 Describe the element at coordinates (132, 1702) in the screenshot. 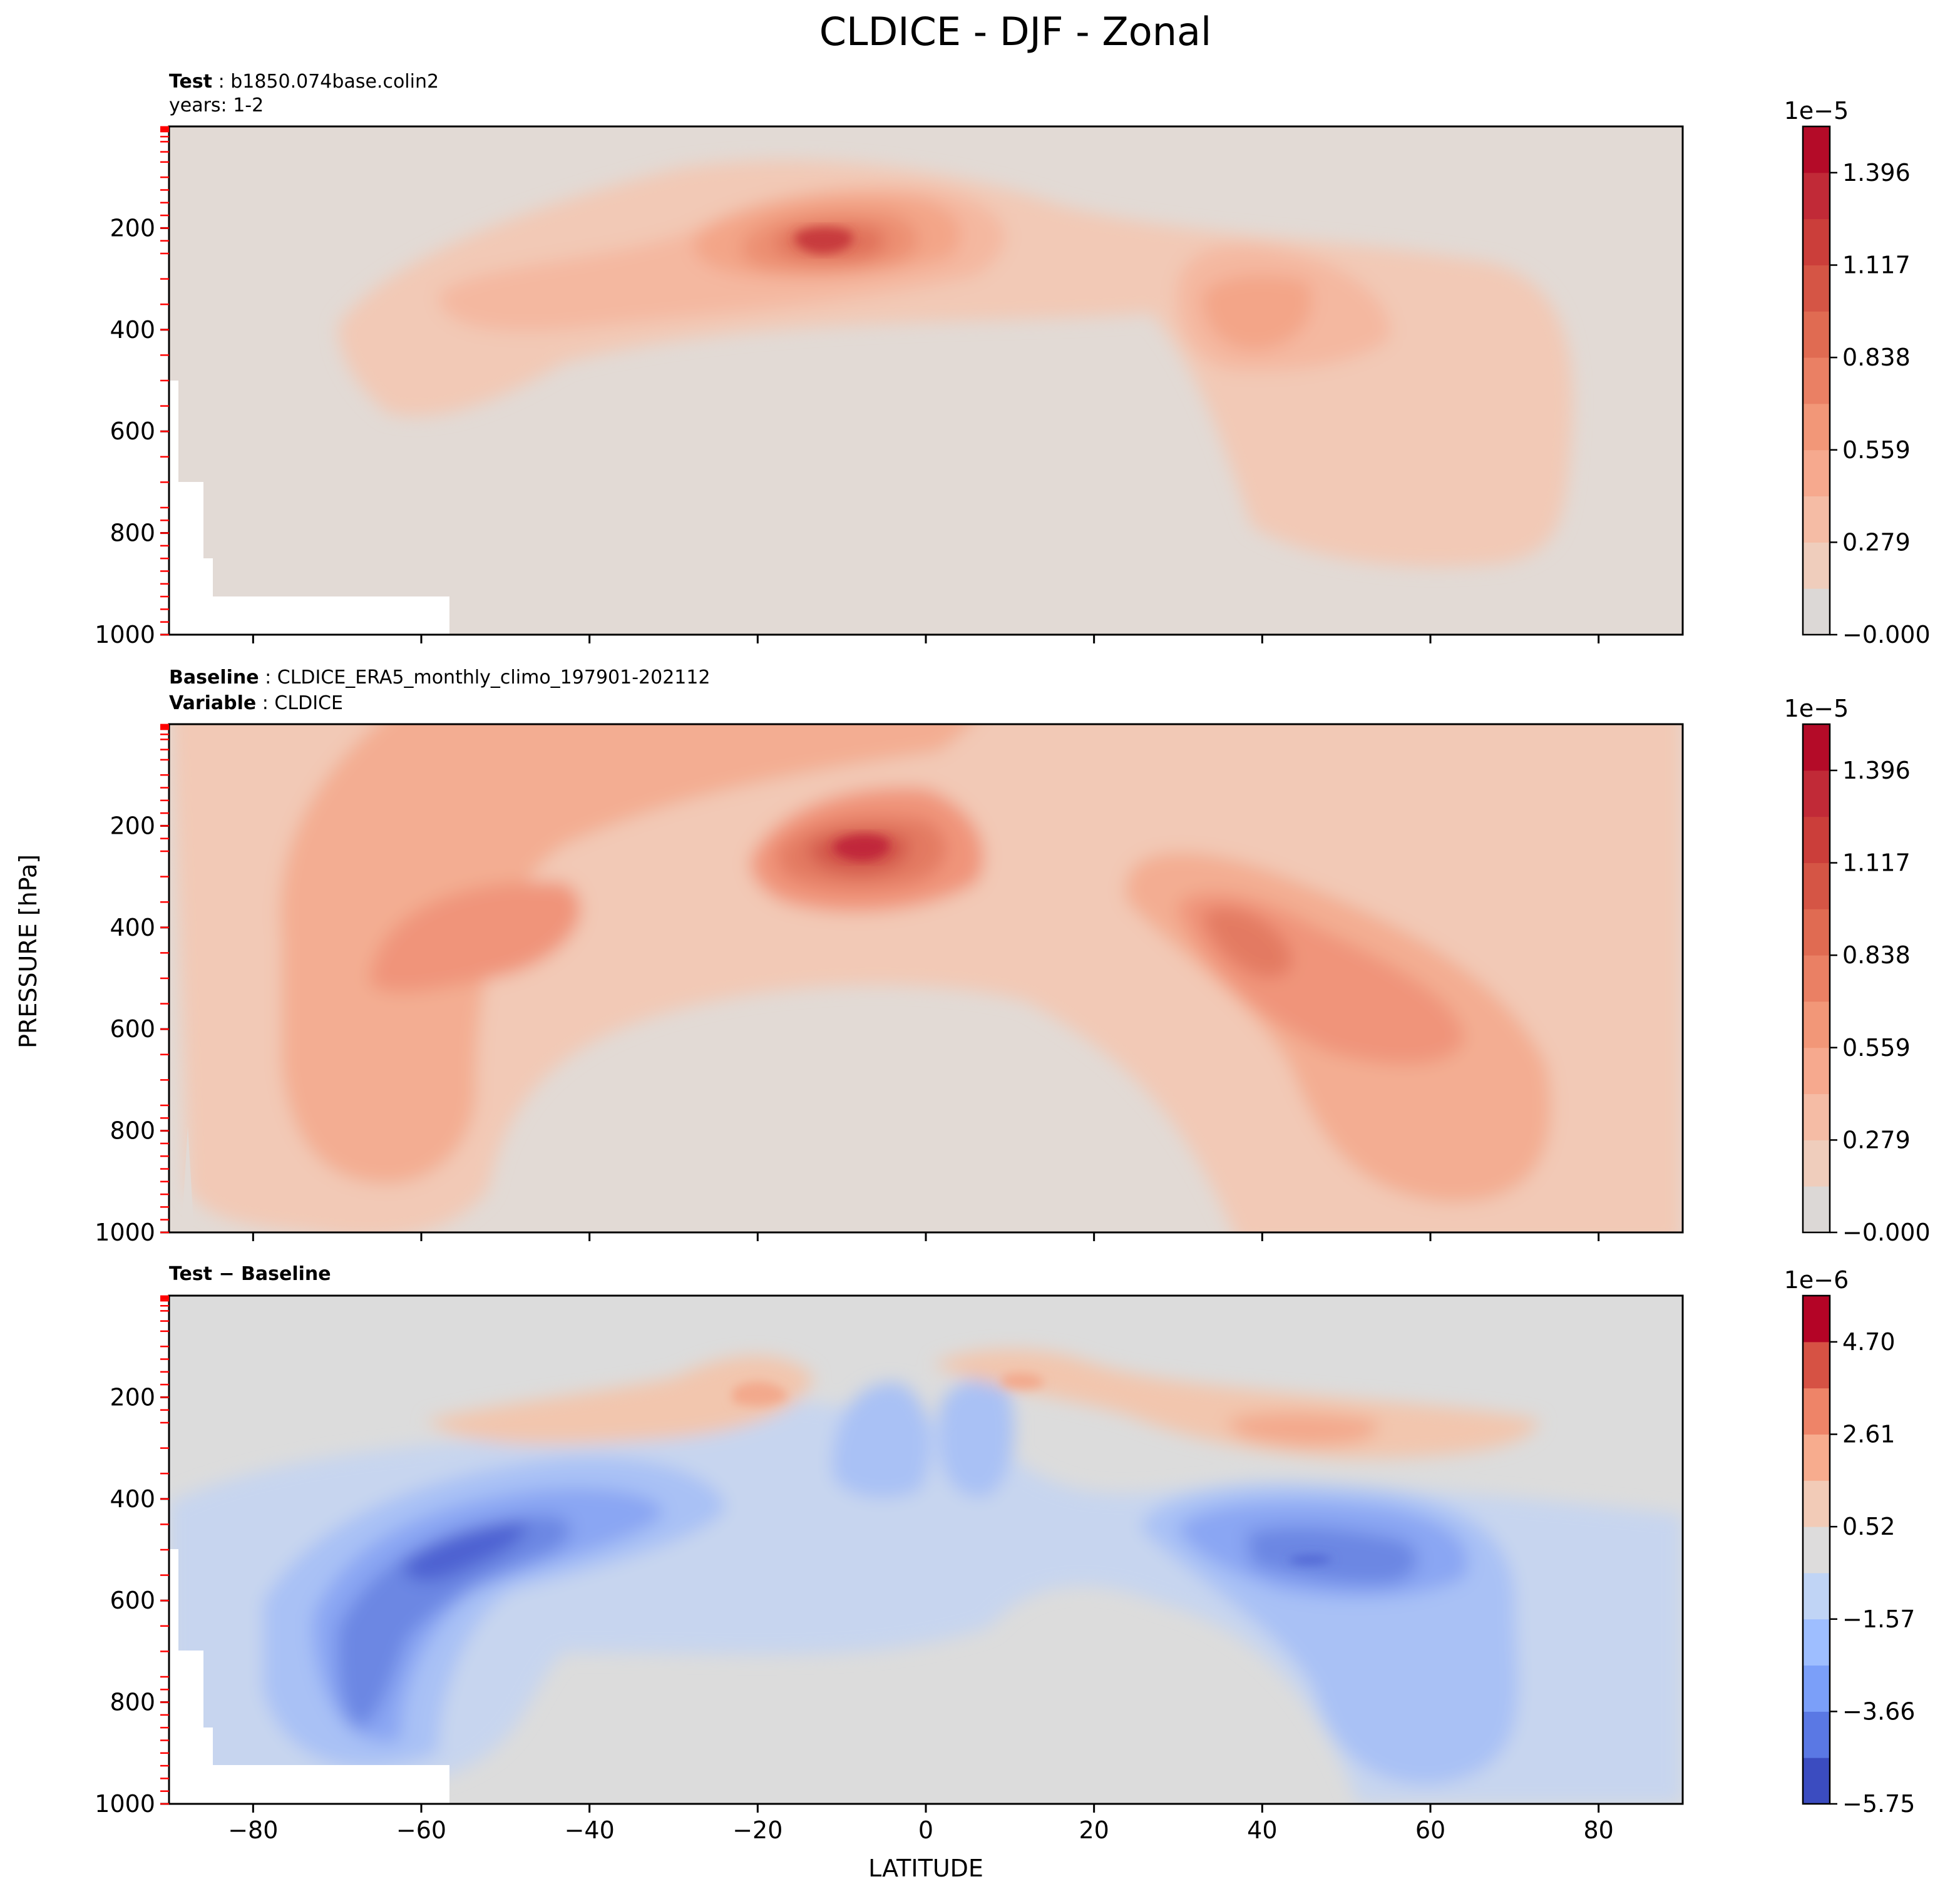

I see `y-tick-label: 800` at that location.